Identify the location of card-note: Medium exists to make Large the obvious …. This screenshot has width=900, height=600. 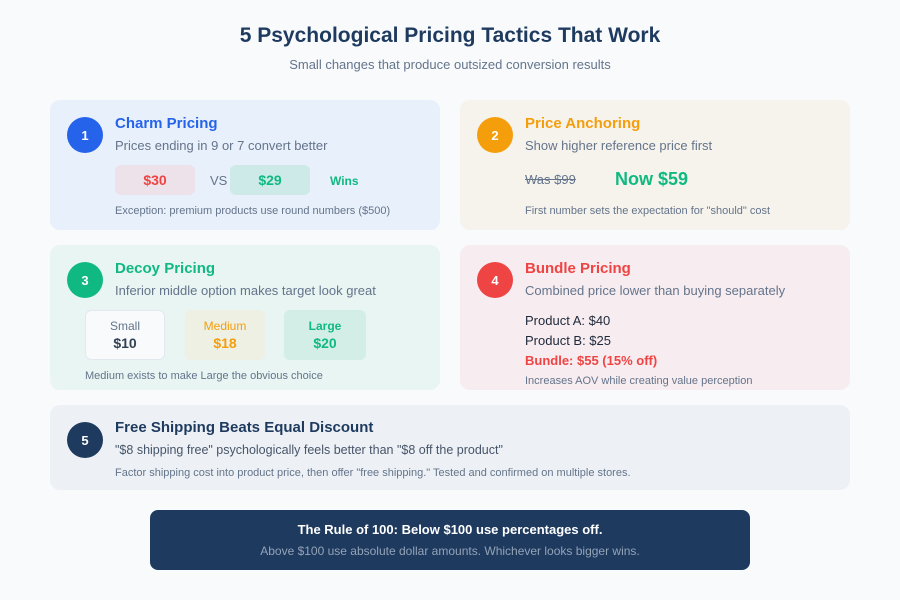
(204, 376).